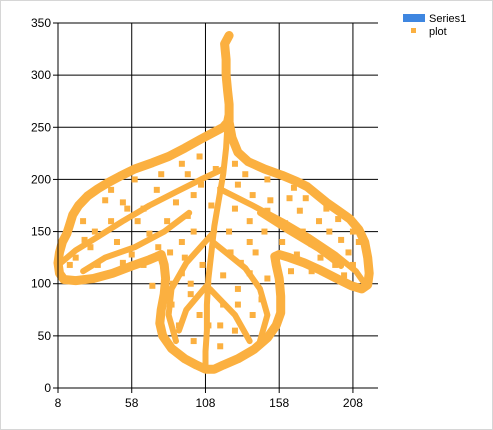 Image resolution: width=493 pixels, height=430 pixels. I want to click on y-tick-label: 250, so click(41, 127).